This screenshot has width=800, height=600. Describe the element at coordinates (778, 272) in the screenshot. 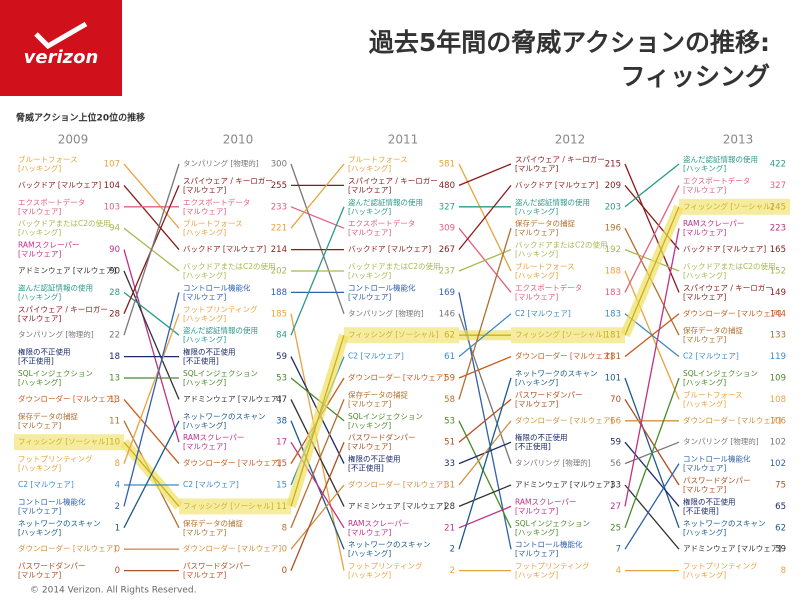

I see `item-value: 152` at that location.